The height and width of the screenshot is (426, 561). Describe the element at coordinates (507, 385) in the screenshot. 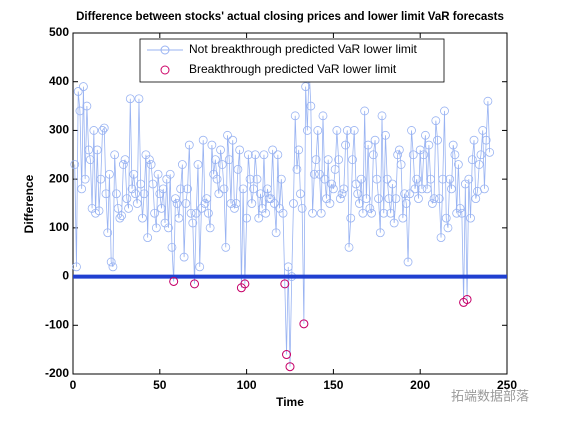

I see `x-tick-label: 250` at that location.